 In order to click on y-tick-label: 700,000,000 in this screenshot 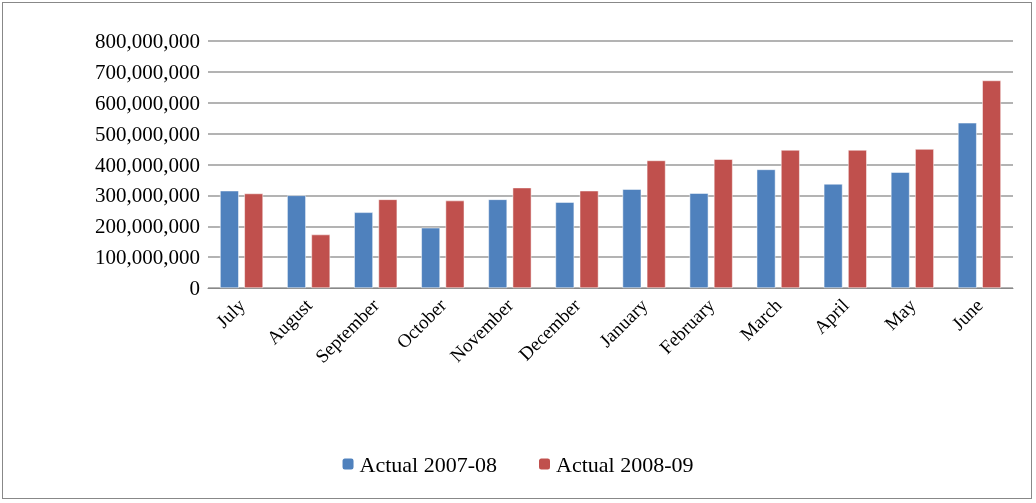, I will do `click(147, 71)`.